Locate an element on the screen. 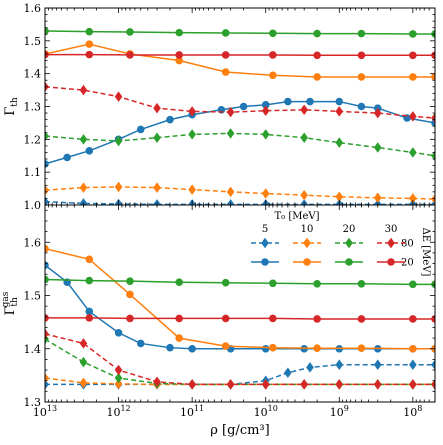 Image resolution: width=443 pixels, height=445 pixels. bottom-panel-ytick-label: 1.6 is located at coordinates (33, 242).